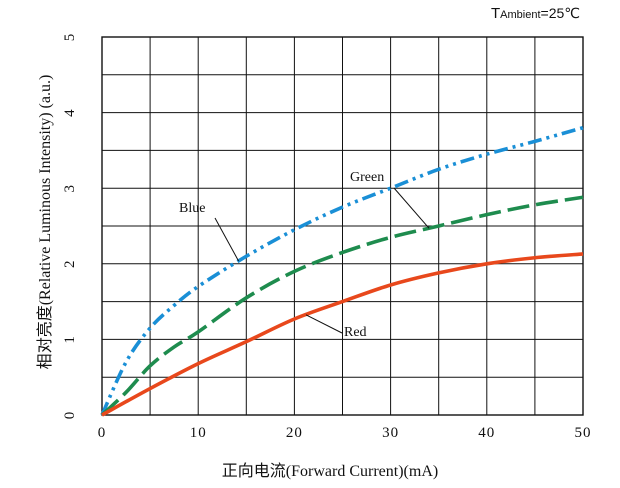  I want to click on series-label-green: Green, so click(367, 177).